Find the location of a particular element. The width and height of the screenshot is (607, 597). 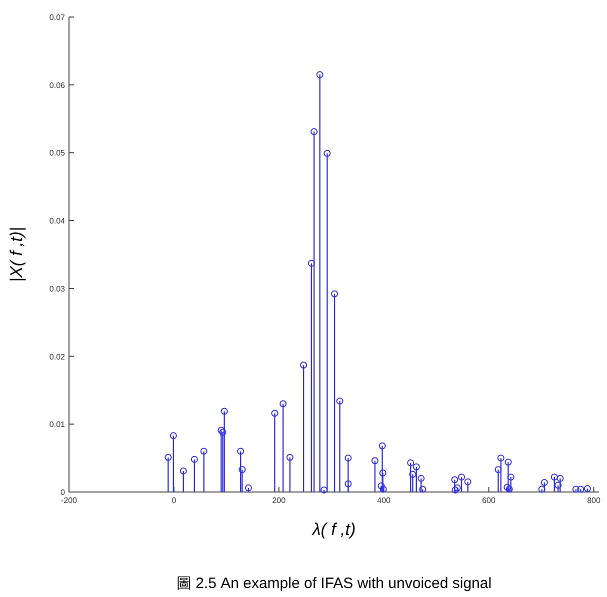

y-tick-label: 0.03 is located at coordinates (57, 289).